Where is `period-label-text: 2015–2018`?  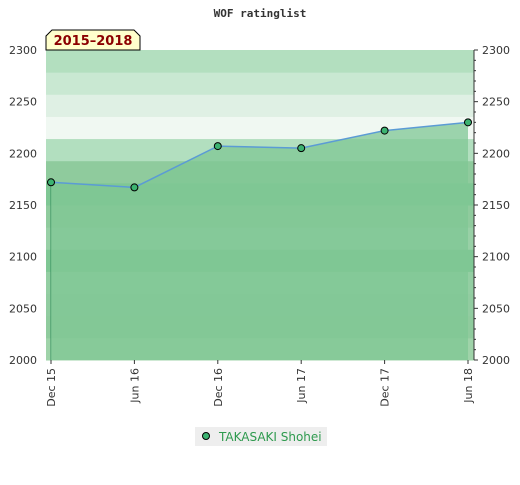
period-label-text: 2015–2018 is located at coordinates (93, 41).